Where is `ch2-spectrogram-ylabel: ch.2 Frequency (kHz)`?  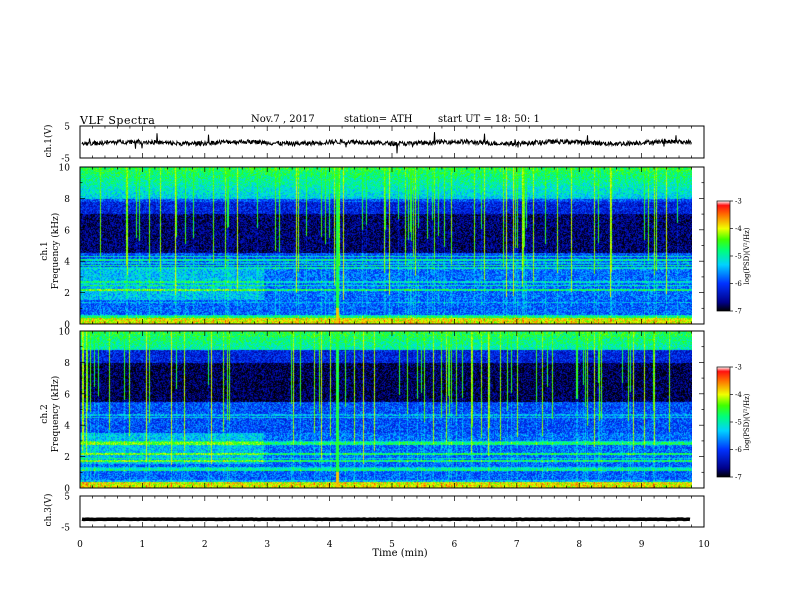
ch2-spectrogram-ylabel: ch.2 Frequency (kHz) is located at coordinates (50, 414).